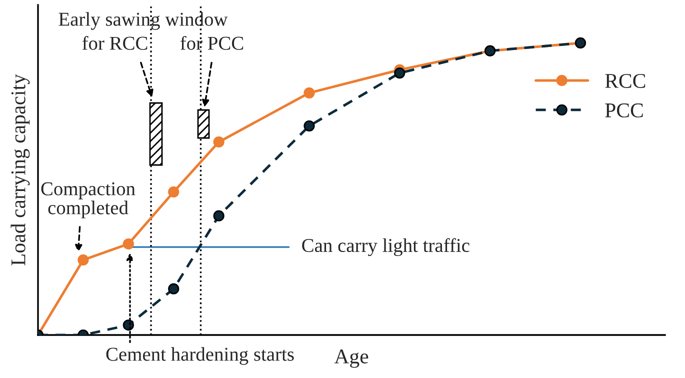 This screenshot has width=685, height=378. I want to click on annotation: for PCC, so click(212, 43).